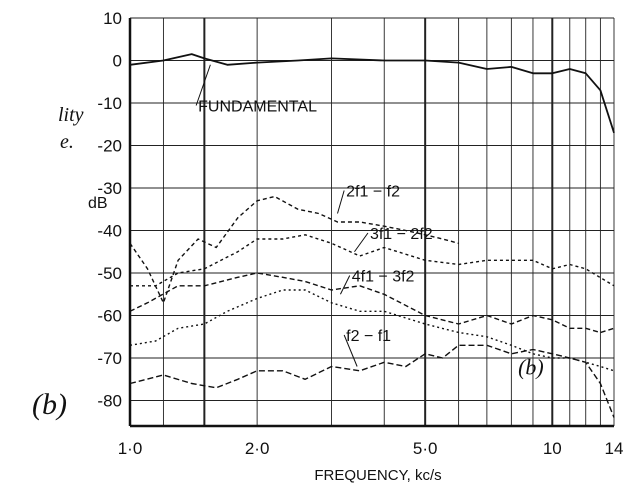  Describe the element at coordinates (383, 277) in the screenshot. I see `series-label: 4f1 − 3f2` at that location.